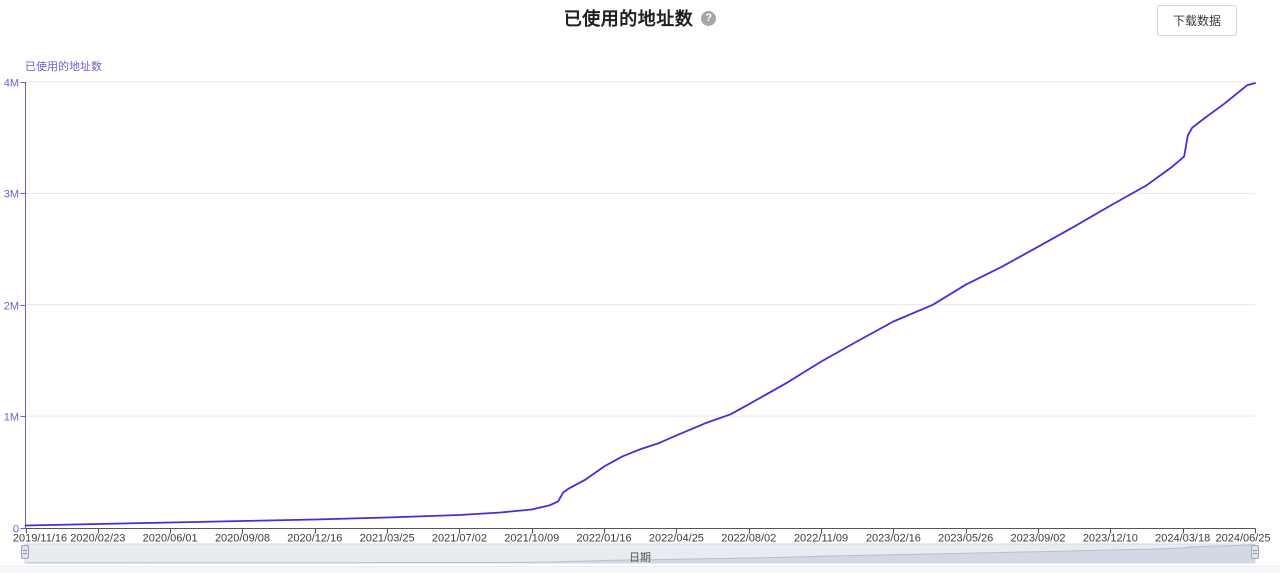 This screenshot has height=573, width=1280. What do you see at coordinates (965, 539) in the screenshot?
I see `svg-text: 2023/05/26` at bounding box center [965, 539].